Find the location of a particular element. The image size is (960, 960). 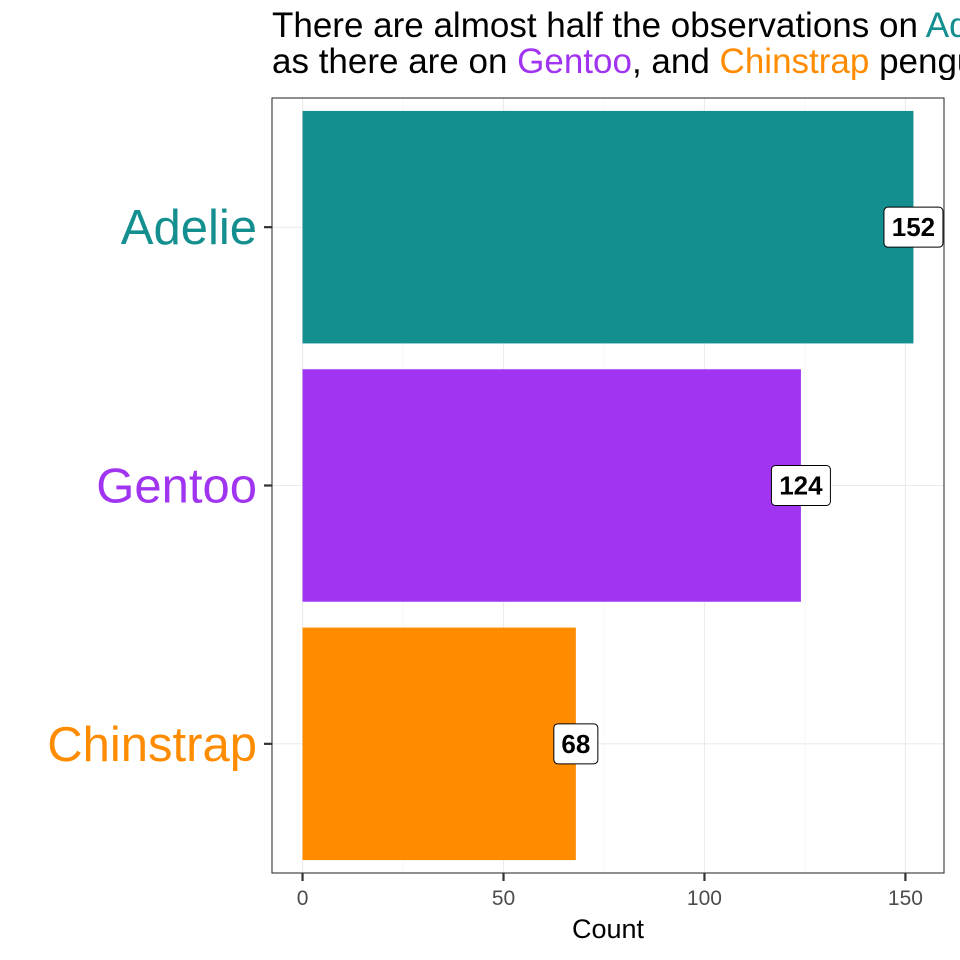

data-label-gentoo: 124 is located at coordinates (801, 486).